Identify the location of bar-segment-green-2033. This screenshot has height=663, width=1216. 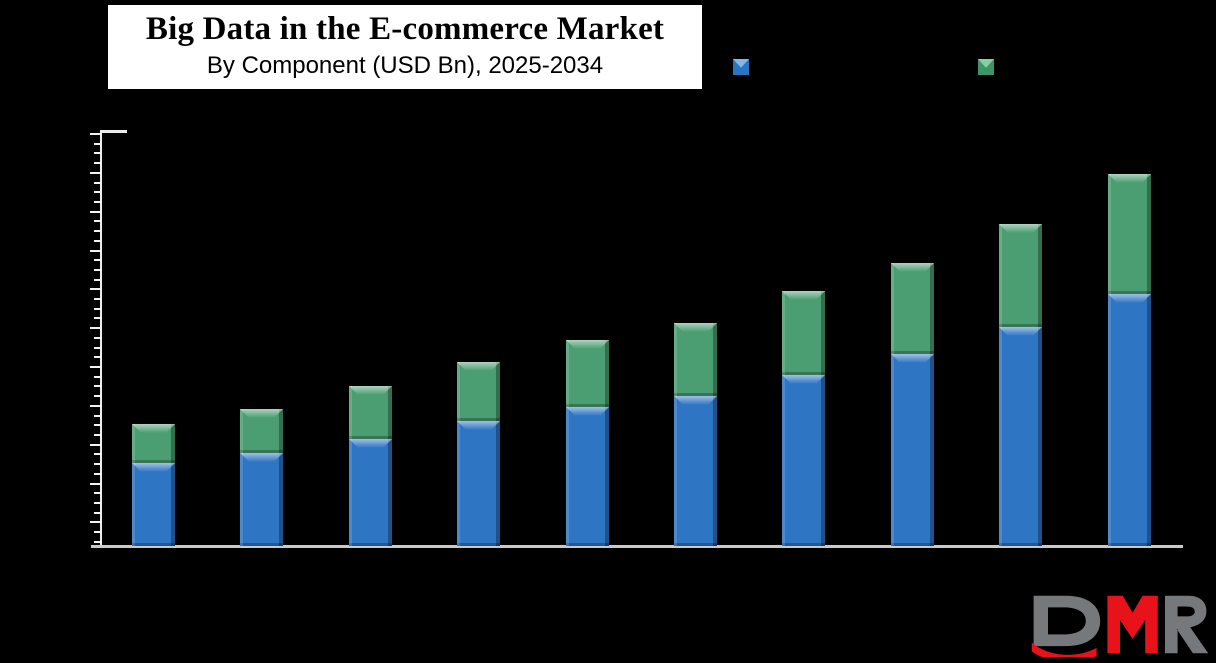
(1020, 275).